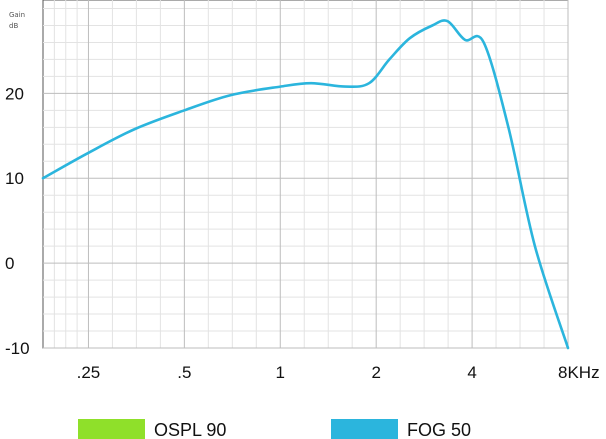  What do you see at coordinates (9, 263) in the screenshot?
I see `y-tick-label: 0` at bounding box center [9, 263].